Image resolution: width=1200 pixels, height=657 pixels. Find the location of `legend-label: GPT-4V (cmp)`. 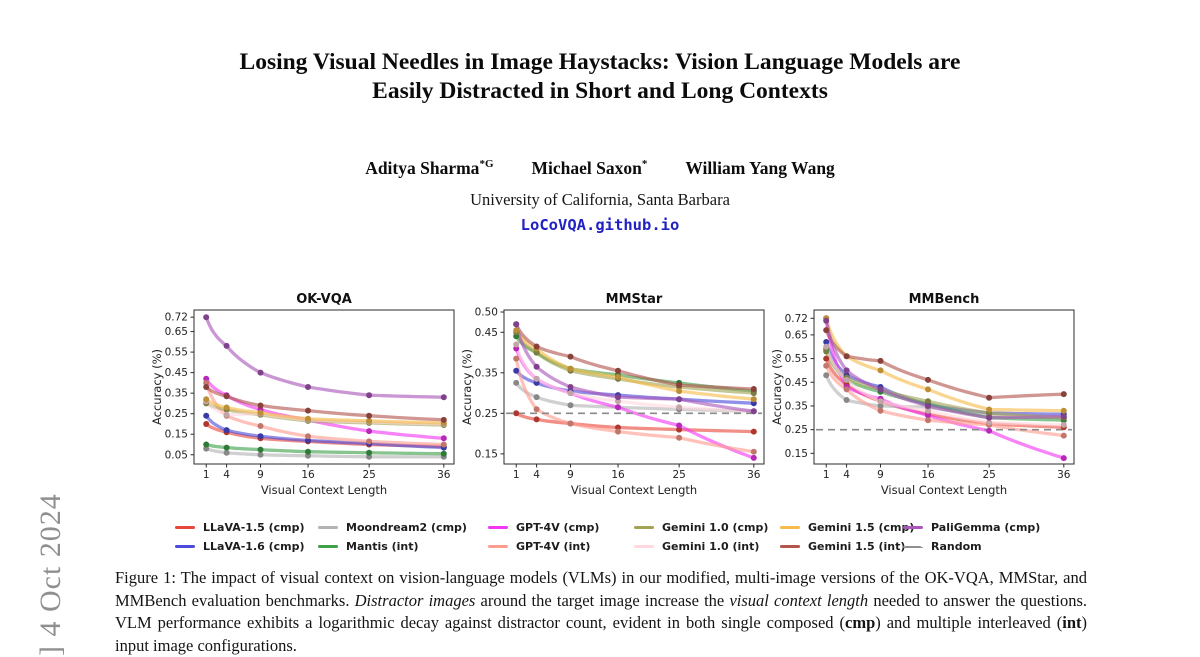

legend-label: GPT-4V (cmp) is located at coordinates (558, 527).